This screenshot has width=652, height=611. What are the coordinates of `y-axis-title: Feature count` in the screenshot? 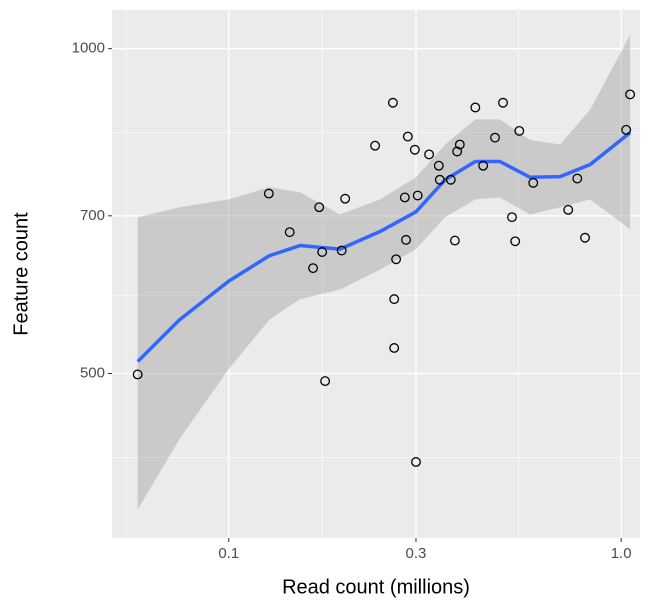 It's located at (21, 274).